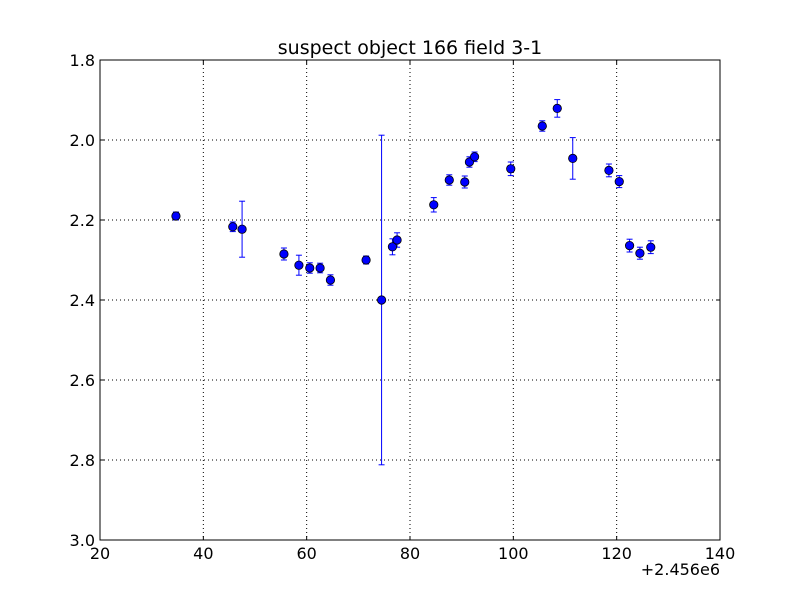 This screenshot has height=600, width=800. What do you see at coordinates (680, 569) in the screenshot?
I see `x-axis-offset-label: +2.456e6` at bounding box center [680, 569].